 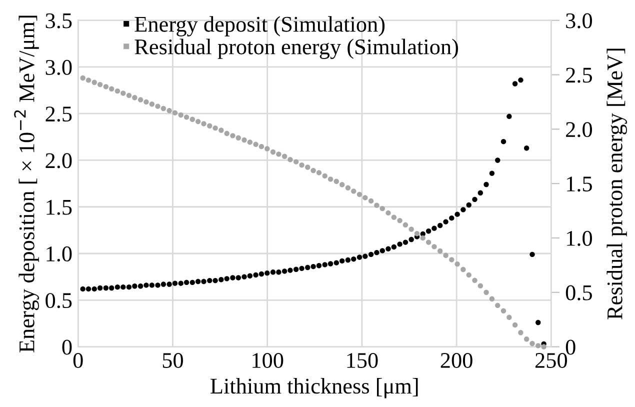 What do you see at coordinates (362, 360) in the screenshot?
I see `x-tick-label: 150` at bounding box center [362, 360].